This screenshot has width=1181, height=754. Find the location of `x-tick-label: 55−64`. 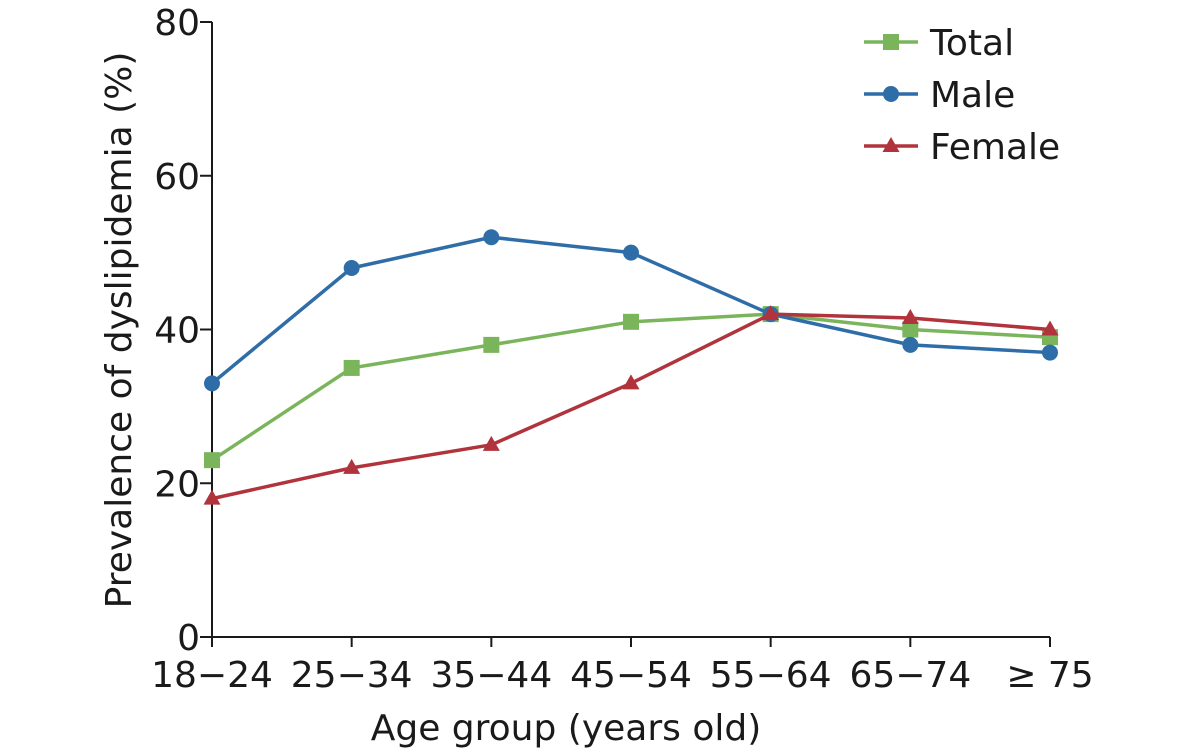

x-tick-label: 55−64 is located at coordinates (771, 675).